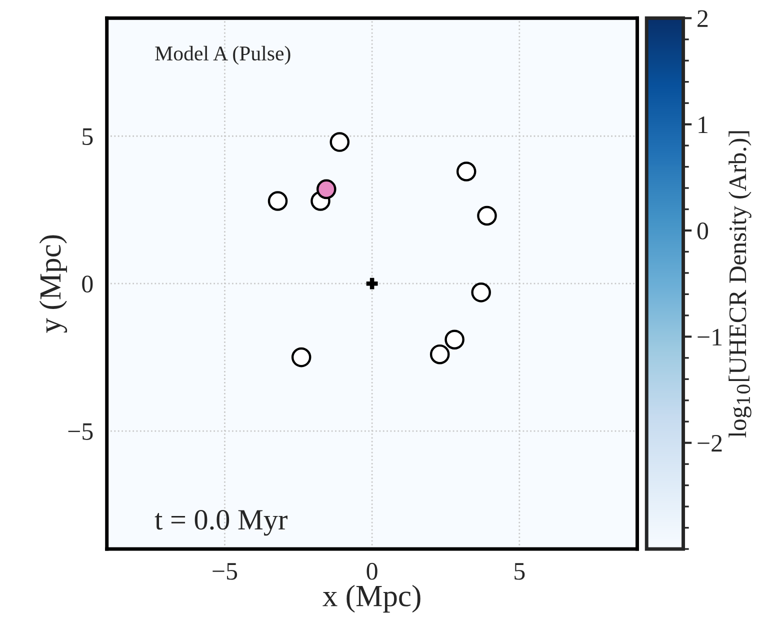 Image resolution: width=780 pixels, height=626 pixels. What do you see at coordinates (519, 571) in the screenshot?
I see `x-tick-label: 5` at bounding box center [519, 571].